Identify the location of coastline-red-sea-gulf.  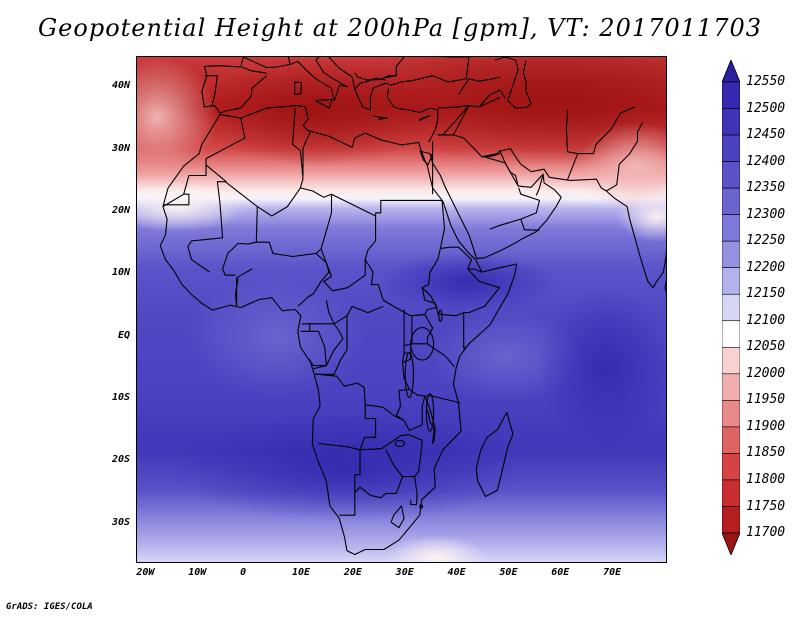
(426, 158).